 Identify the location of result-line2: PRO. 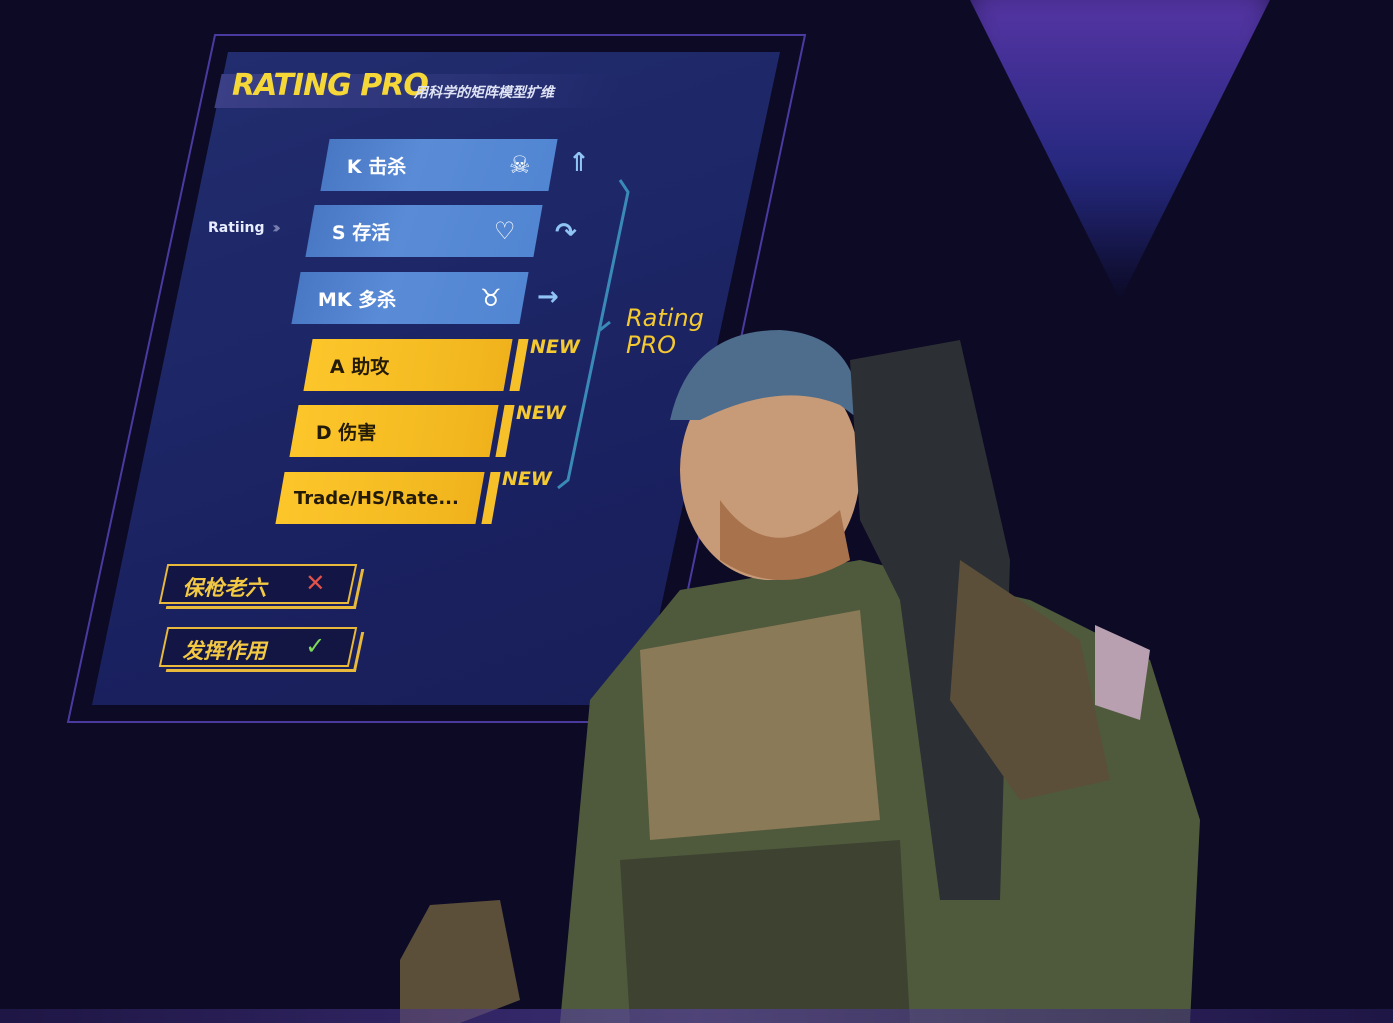
(651, 345).